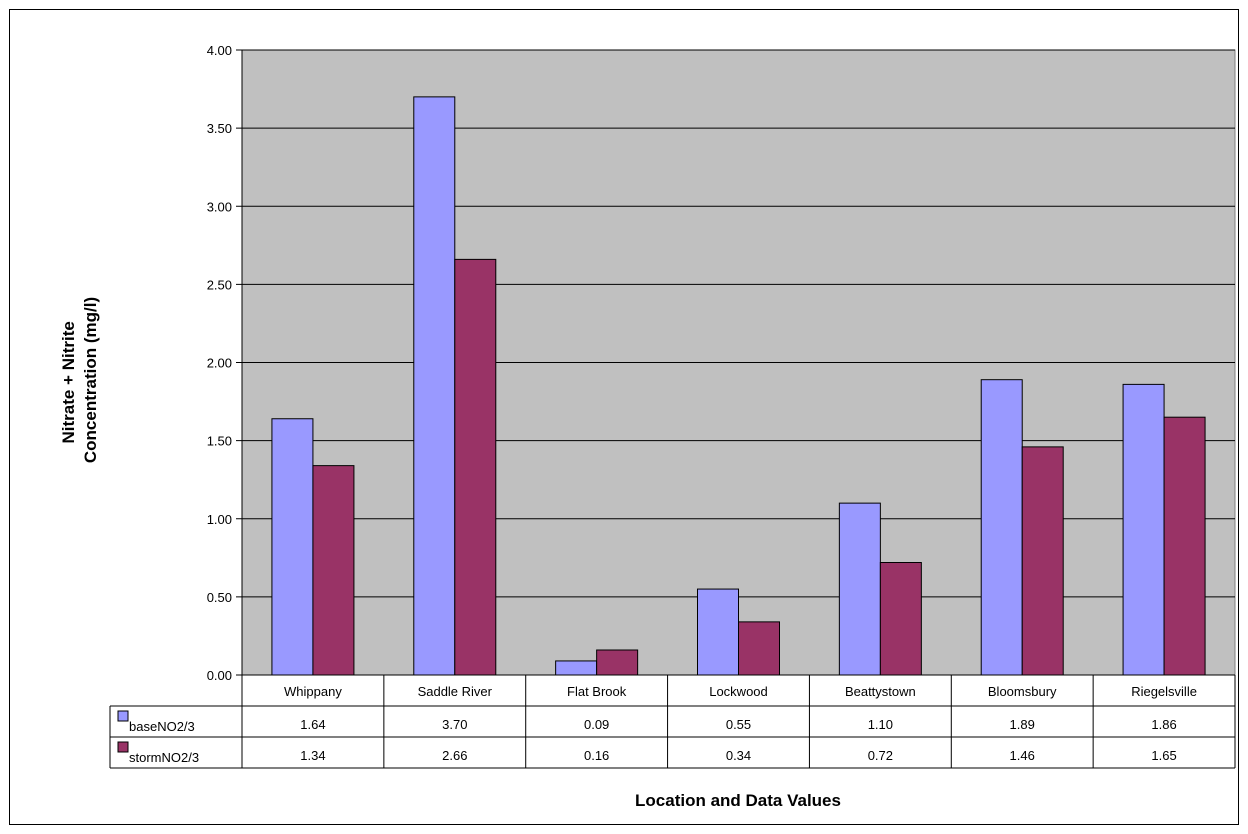 The width and height of the screenshot is (1248, 834). I want to click on table-value: 1.86, so click(1163, 724).